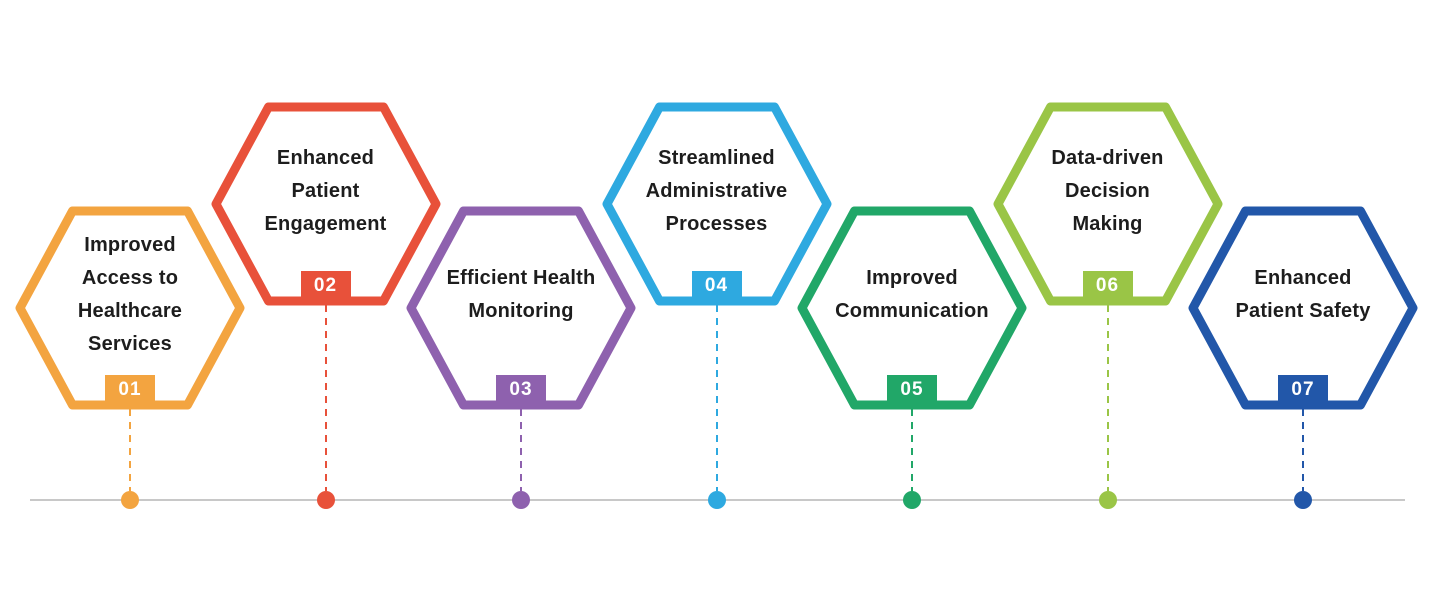  I want to click on number-badge: 02, so click(325, 286).